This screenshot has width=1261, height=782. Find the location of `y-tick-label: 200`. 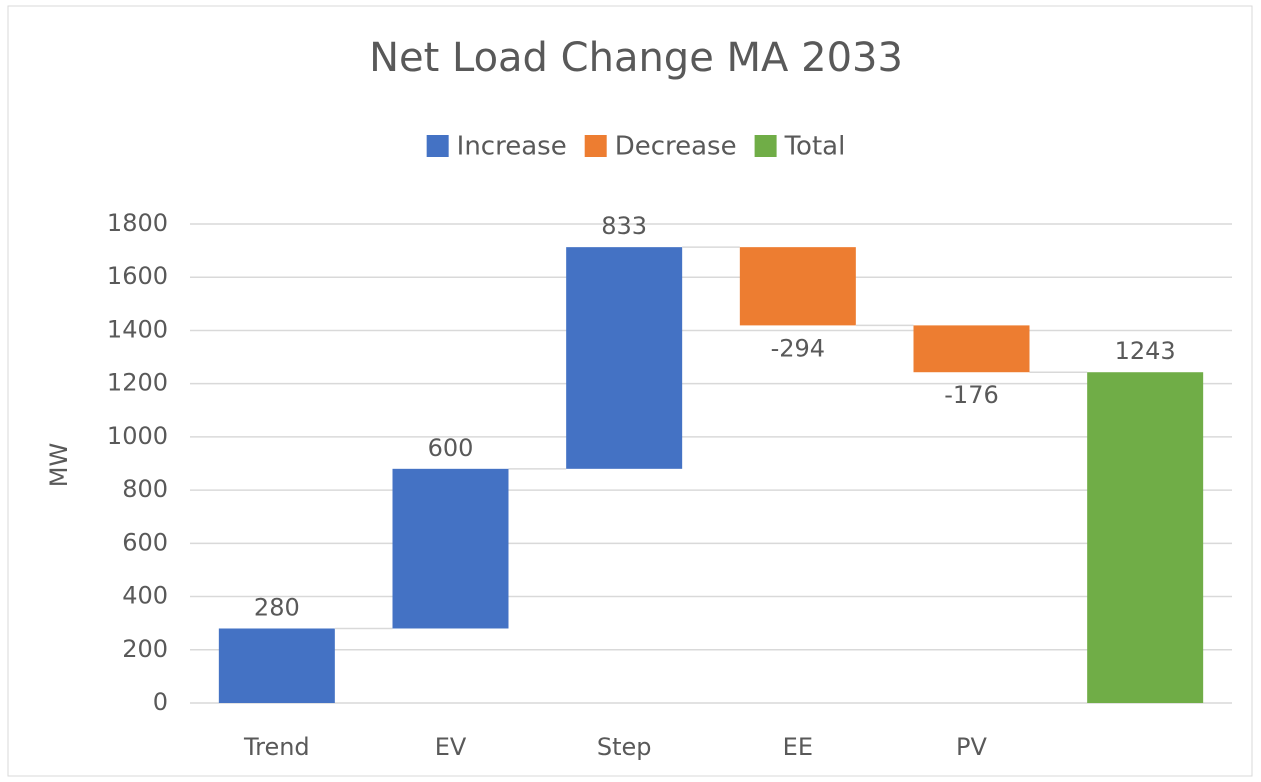

y-tick-label: 200 is located at coordinates (145, 649).